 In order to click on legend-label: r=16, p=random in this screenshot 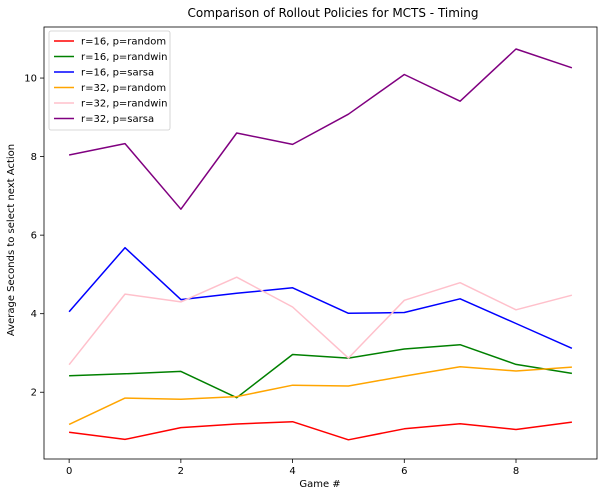, I will do `click(123, 42)`.